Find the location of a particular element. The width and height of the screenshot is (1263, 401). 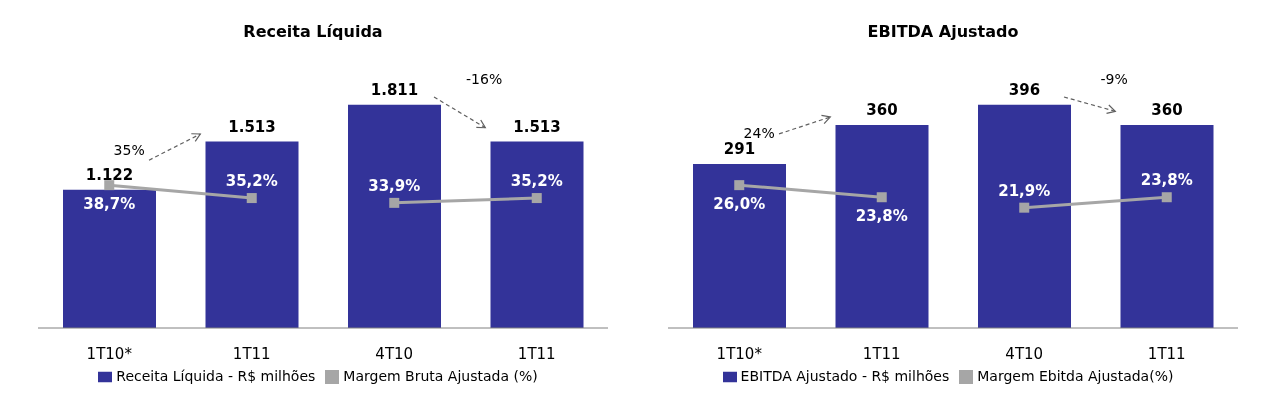

data-label: 21,9% is located at coordinates (1024, 190).